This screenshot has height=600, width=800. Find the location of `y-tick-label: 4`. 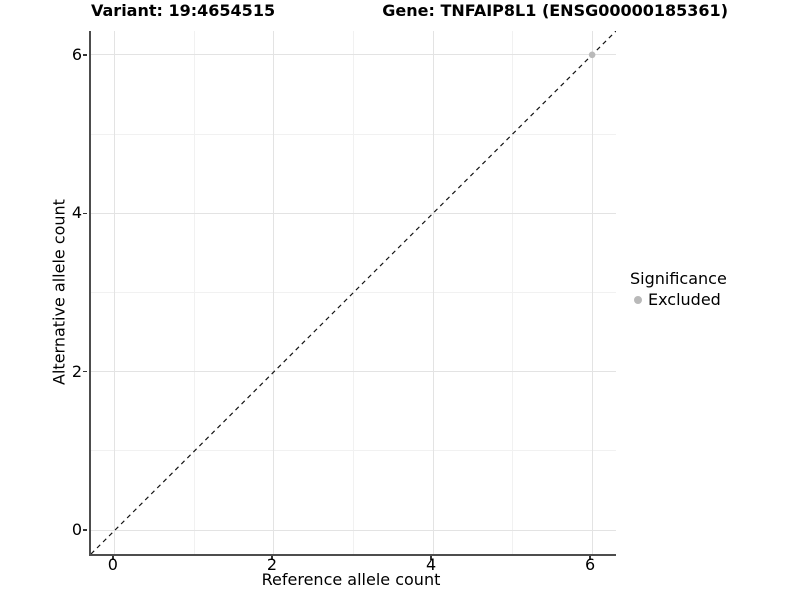

y-tick-label: 4 is located at coordinates (76, 213).